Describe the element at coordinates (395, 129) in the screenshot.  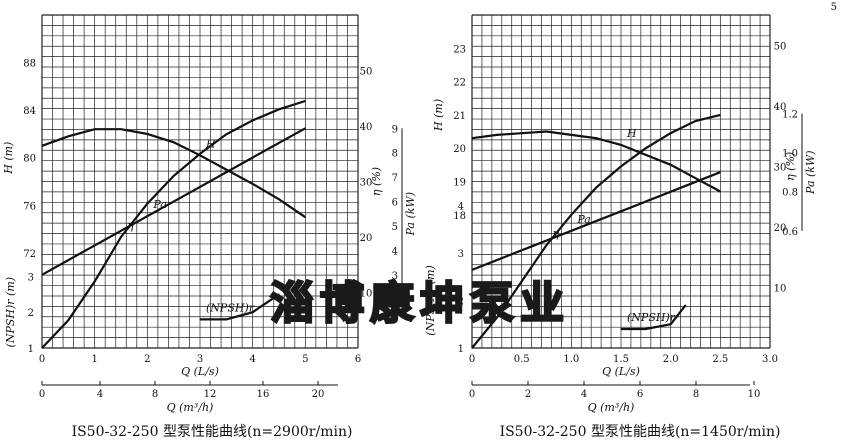
I see `pa-tick-label: 9` at that location.